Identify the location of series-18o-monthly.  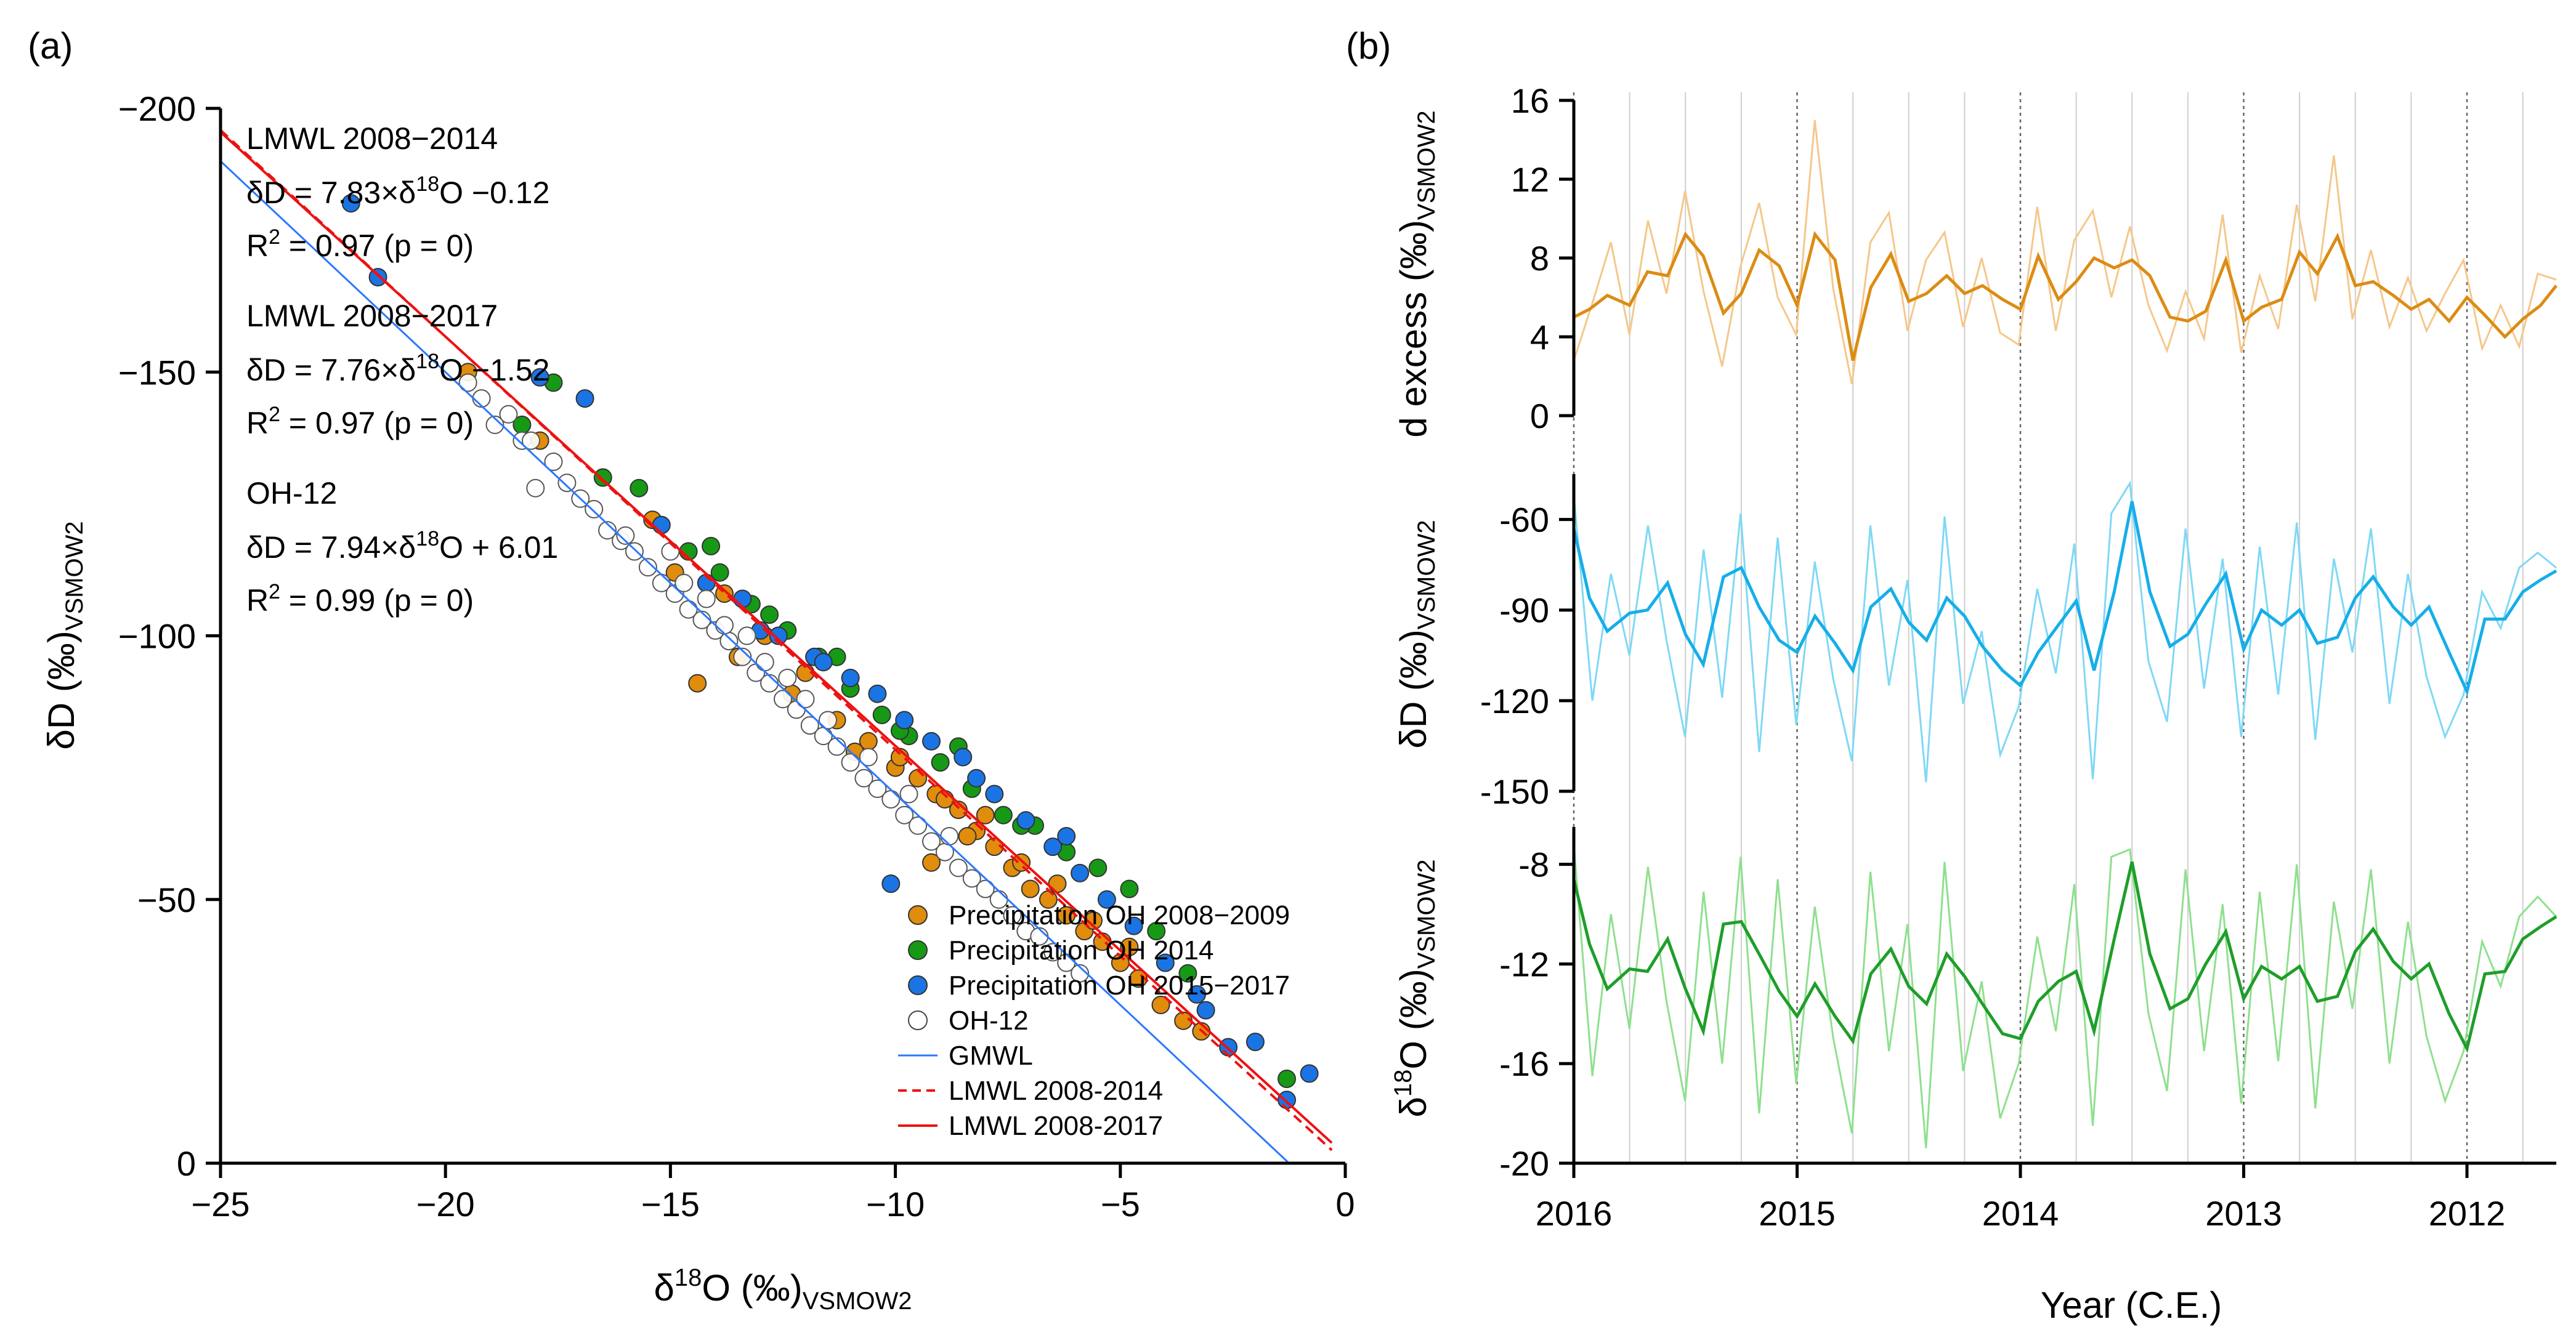
(2065, 996).